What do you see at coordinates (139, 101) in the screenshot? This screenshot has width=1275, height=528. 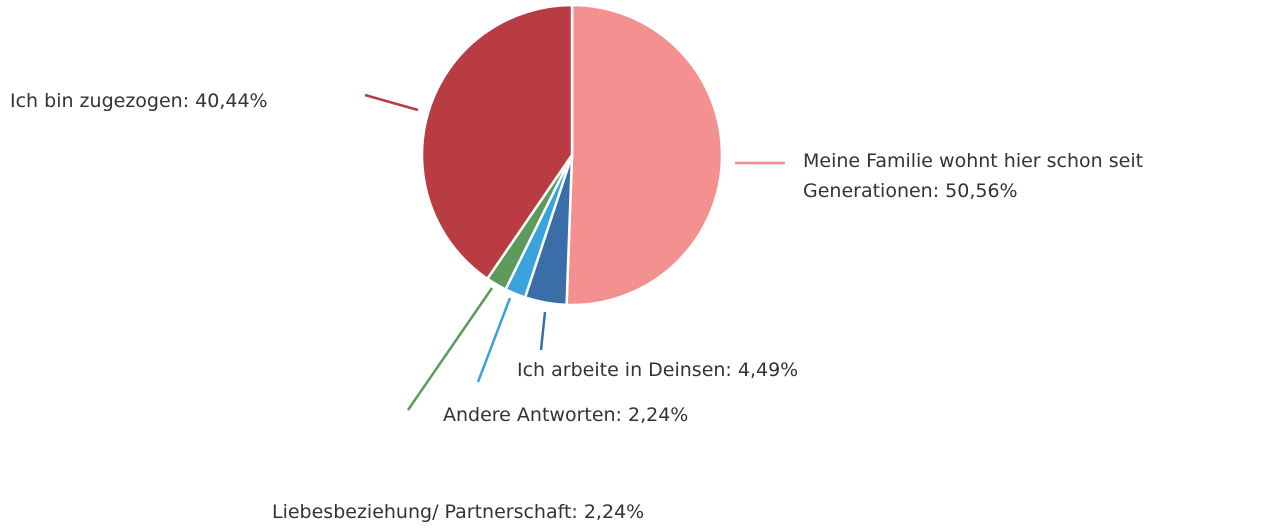 I see `slice-label: Ich bin zugezogen: 40,44%` at bounding box center [139, 101].